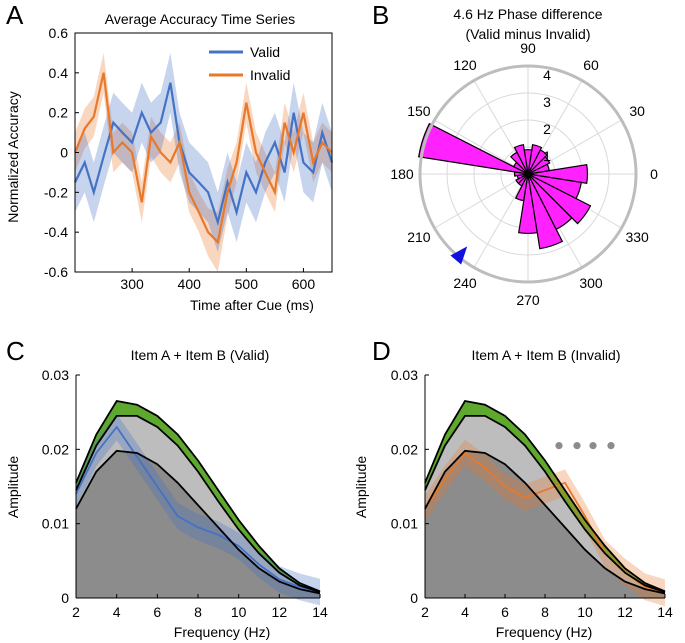  I want to click on panel-b-title-line2: (Valid minus Invalid), so click(527, 34).